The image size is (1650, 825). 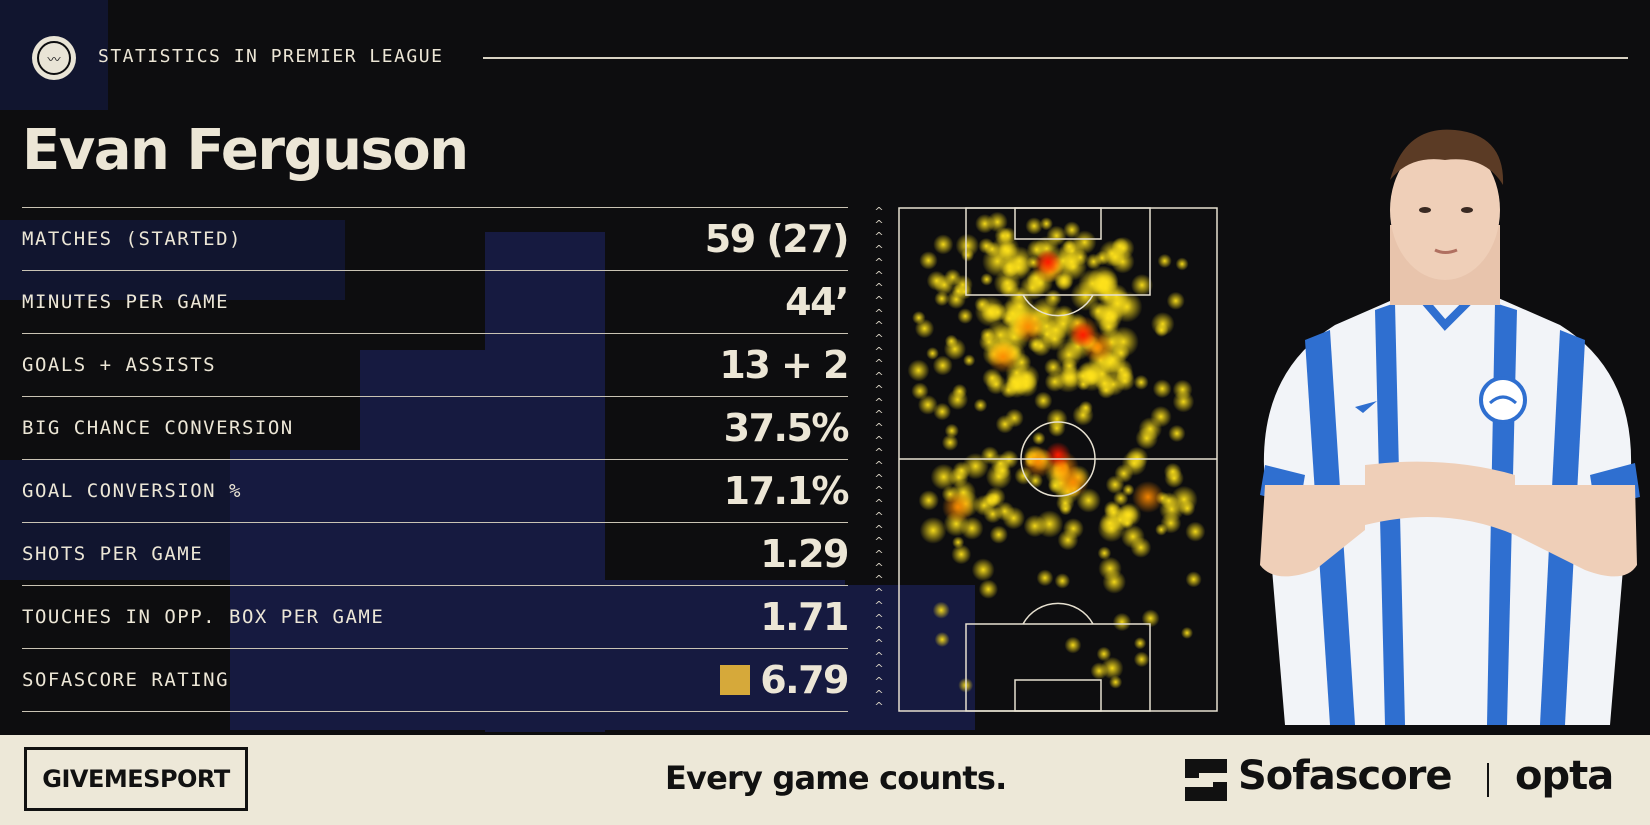 What do you see at coordinates (735, 680) in the screenshot?
I see `rating-color-box` at bounding box center [735, 680].